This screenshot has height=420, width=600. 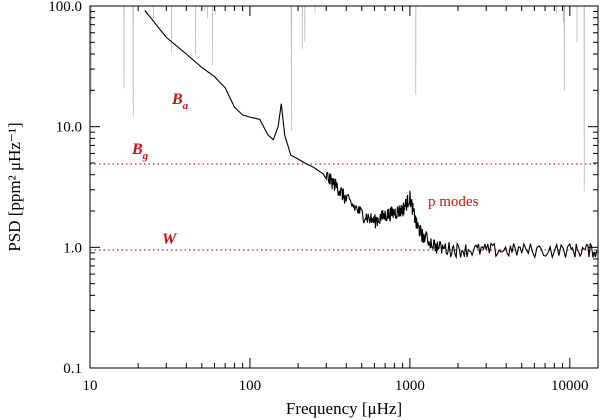 I want to click on x-tick-labels: 10 100 1000 10000, so click(x=336, y=386).